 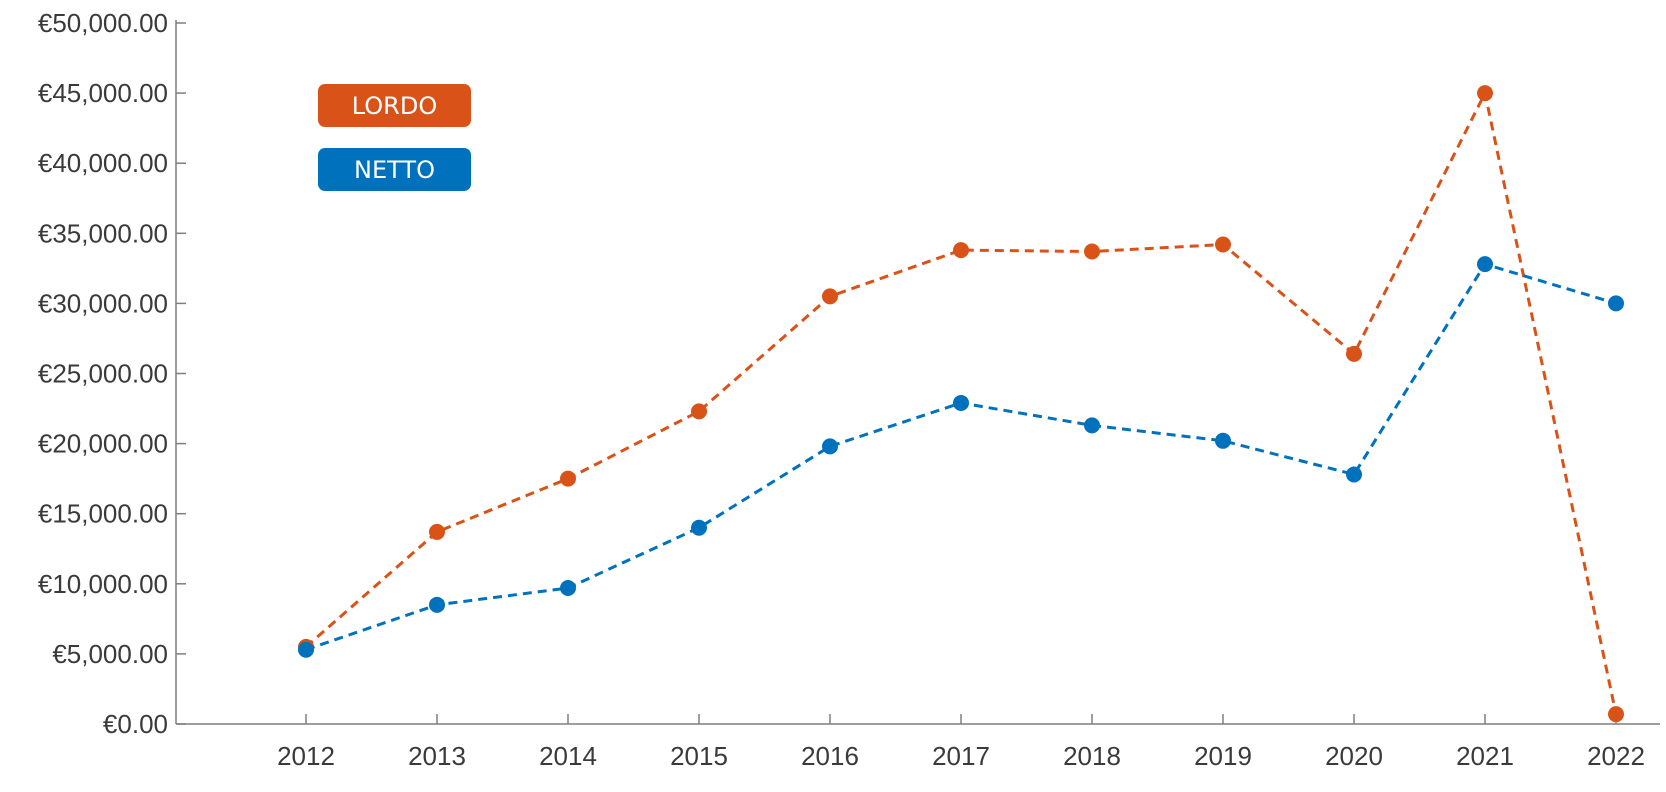 What do you see at coordinates (103, 514) in the screenshot?
I see `y-tick-label: €15,000.00` at bounding box center [103, 514].